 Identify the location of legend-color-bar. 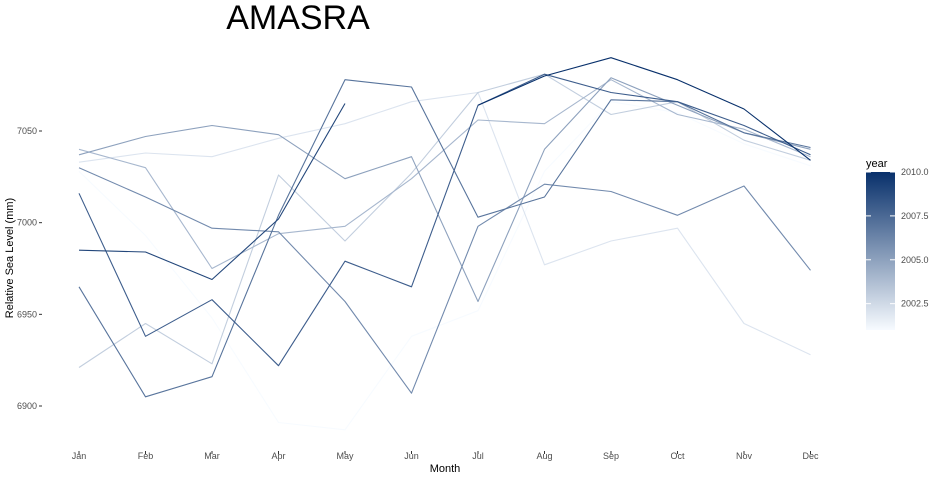
(880, 251).